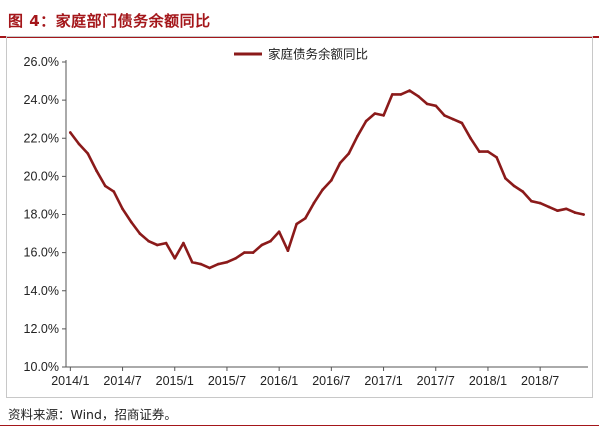 The image size is (599, 432). What do you see at coordinates (175, 381) in the screenshot?
I see `x-tick-label: 2015/1` at bounding box center [175, 381].